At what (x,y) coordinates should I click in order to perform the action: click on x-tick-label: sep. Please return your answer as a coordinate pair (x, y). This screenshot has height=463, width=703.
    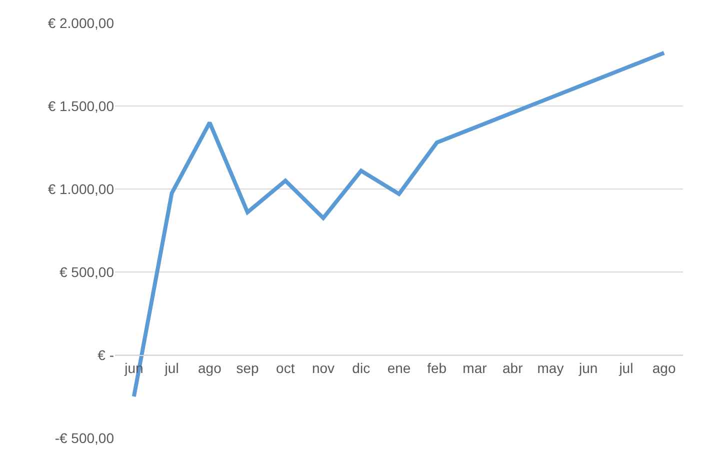
    Looking at the image, I should click on (248, 368).